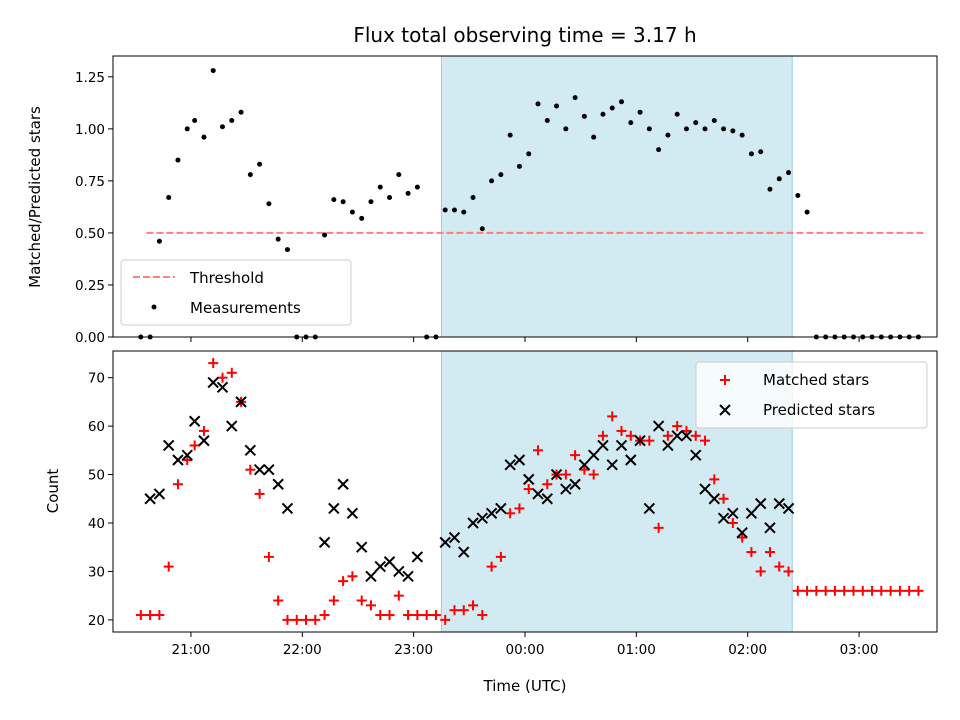 The image size is (960, 720). I want to click on legend-measurements-label: Measurements, so click(245, 308).